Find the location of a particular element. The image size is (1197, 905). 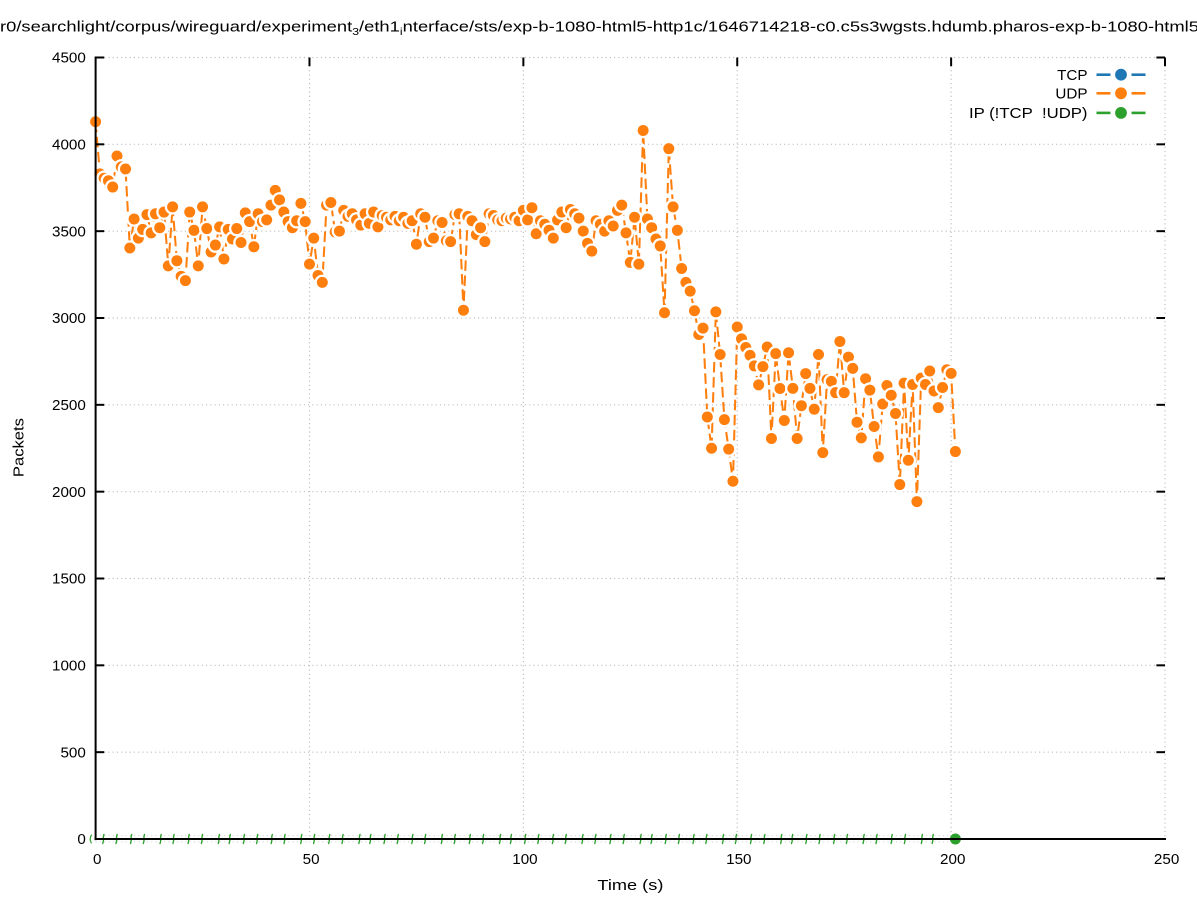

svg-text: 3500 is located at coordinates (69, 231).